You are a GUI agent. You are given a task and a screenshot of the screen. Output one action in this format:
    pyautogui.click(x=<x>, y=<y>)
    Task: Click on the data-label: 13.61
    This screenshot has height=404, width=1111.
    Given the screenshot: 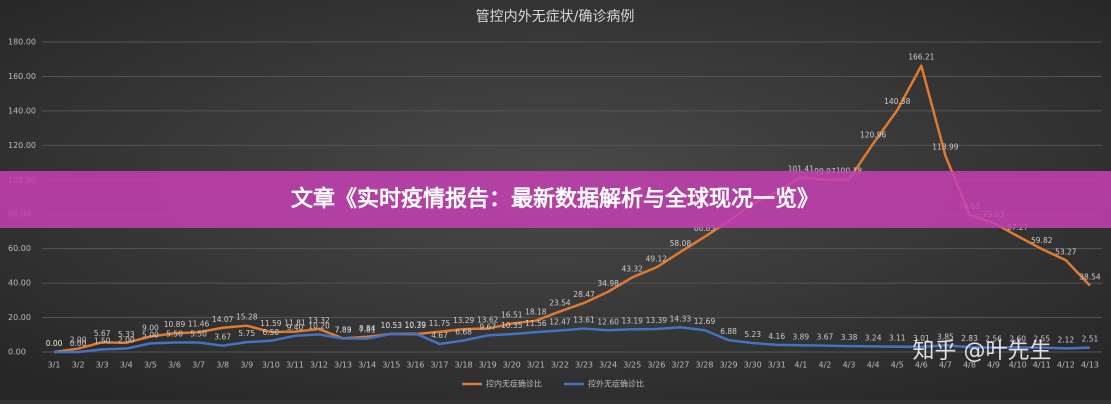 What is the action you would take?
    pyautogui.click(x=584, y=320)
    